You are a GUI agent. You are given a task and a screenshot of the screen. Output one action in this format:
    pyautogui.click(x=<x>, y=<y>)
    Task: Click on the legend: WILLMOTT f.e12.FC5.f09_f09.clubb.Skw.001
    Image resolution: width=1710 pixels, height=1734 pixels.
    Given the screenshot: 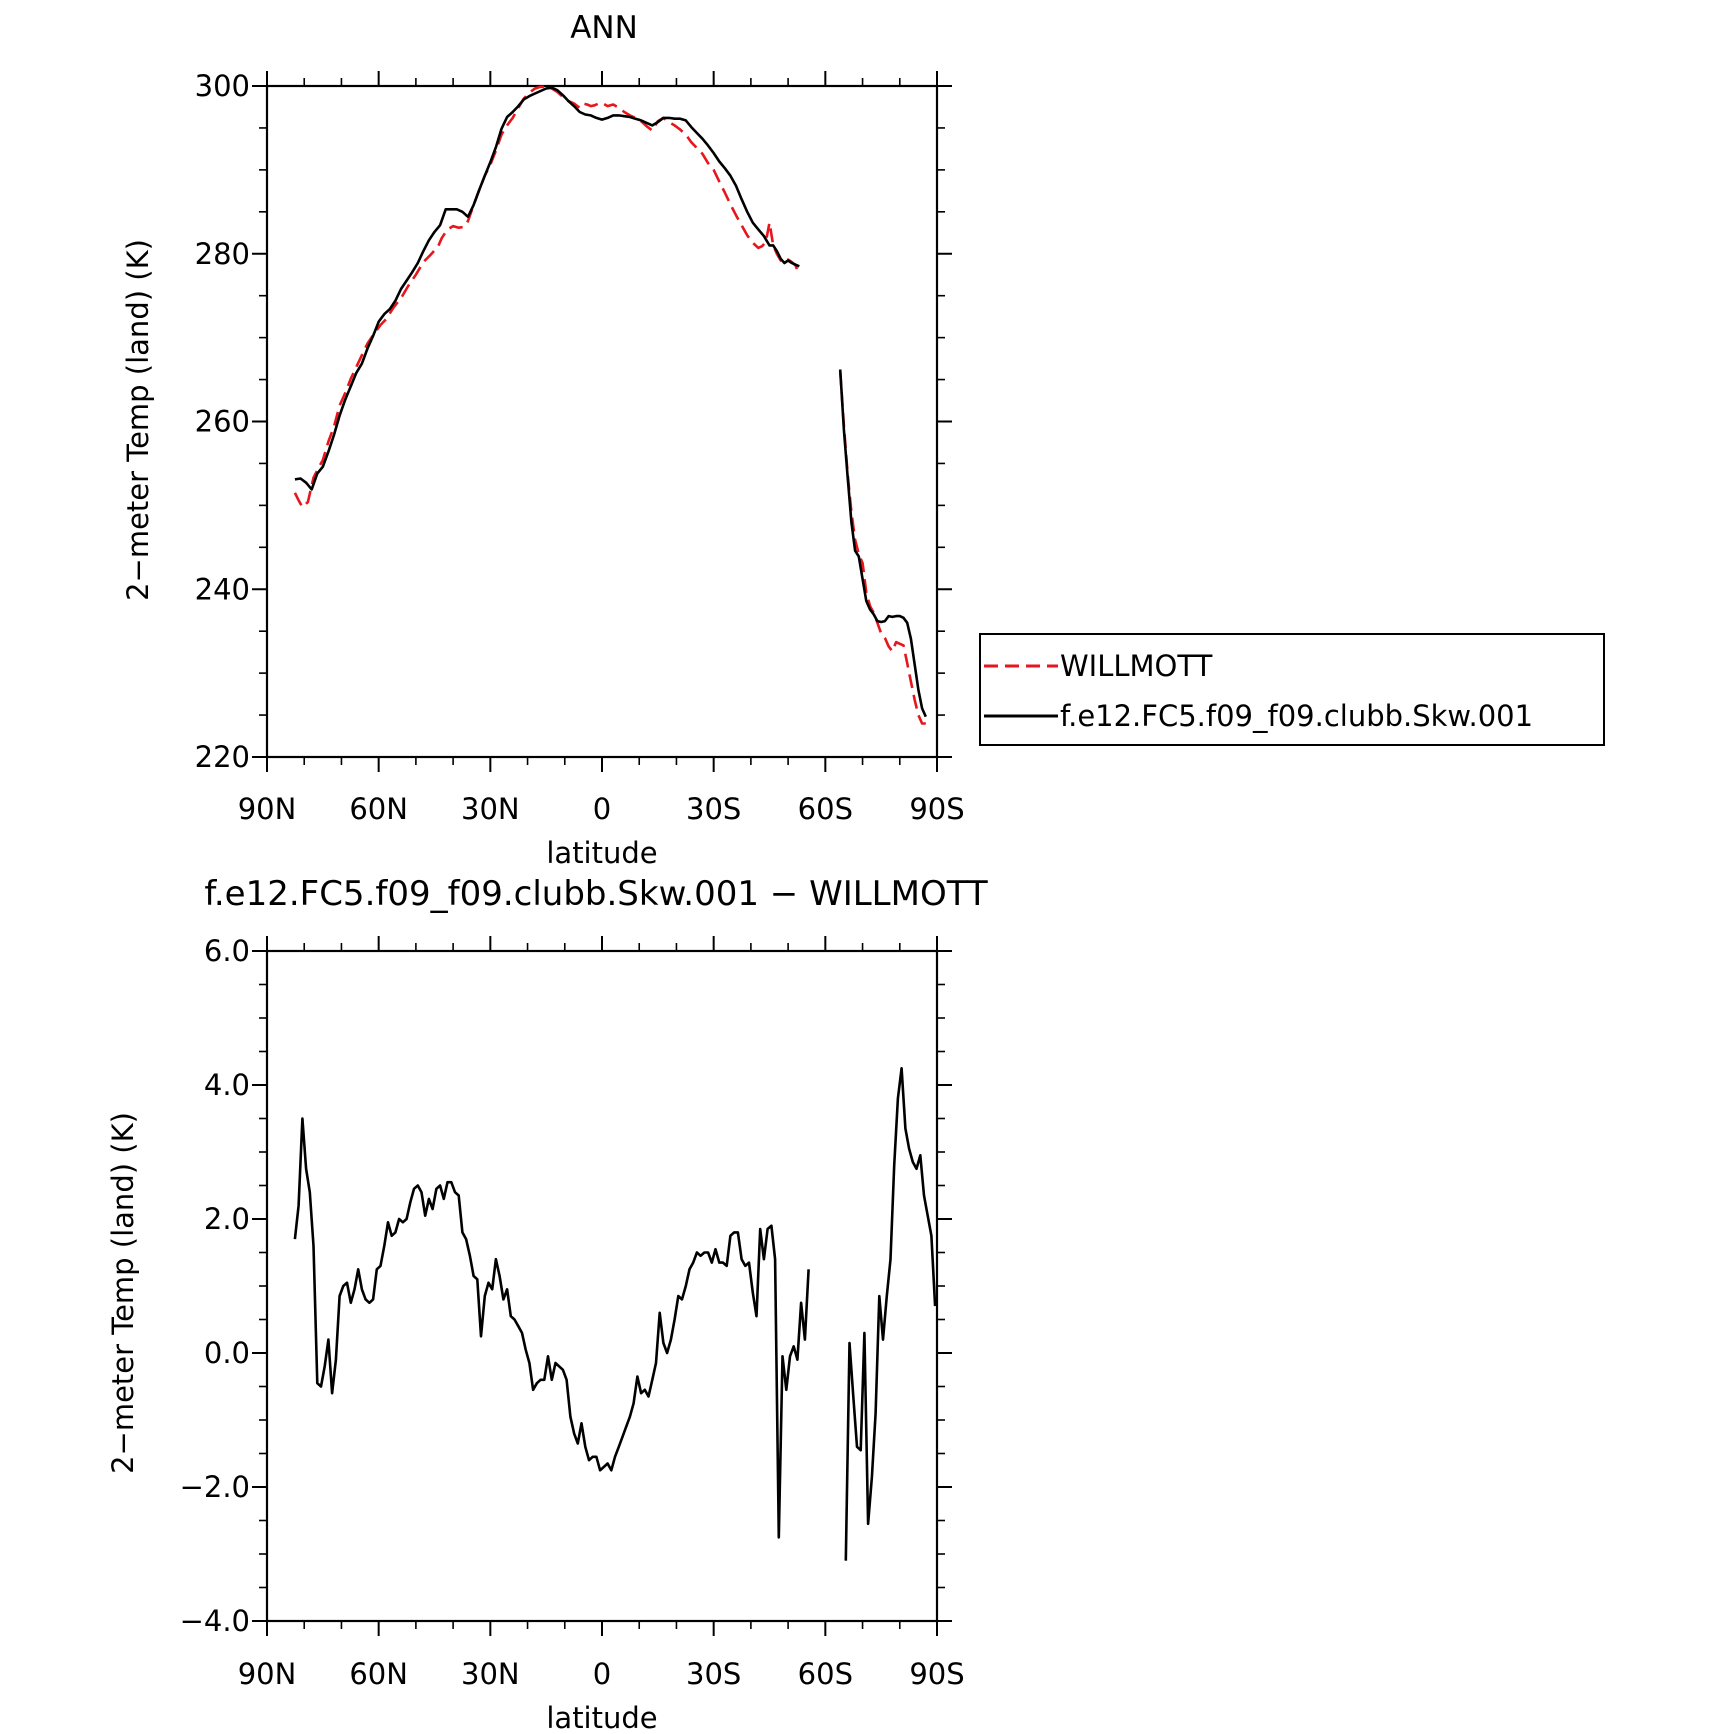 What is the action you would take?
    pyautogui.click(x=1292, y=689)
    